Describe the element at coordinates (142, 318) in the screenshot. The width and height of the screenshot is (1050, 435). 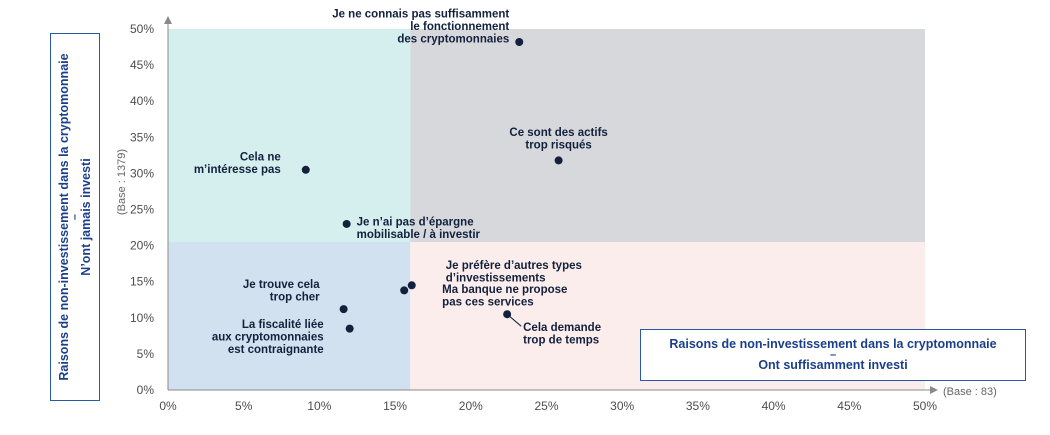
I see `y-tick-label: 10%` at that location.